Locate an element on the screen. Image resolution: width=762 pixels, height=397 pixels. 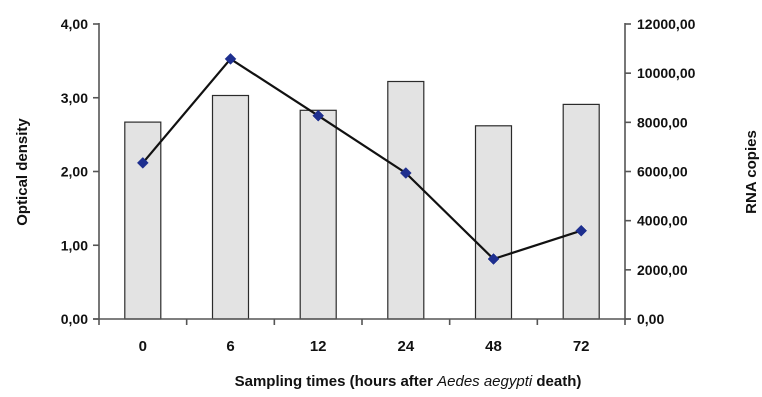
right-tick-label: 8000,00 is located at coordinates (662, 122).